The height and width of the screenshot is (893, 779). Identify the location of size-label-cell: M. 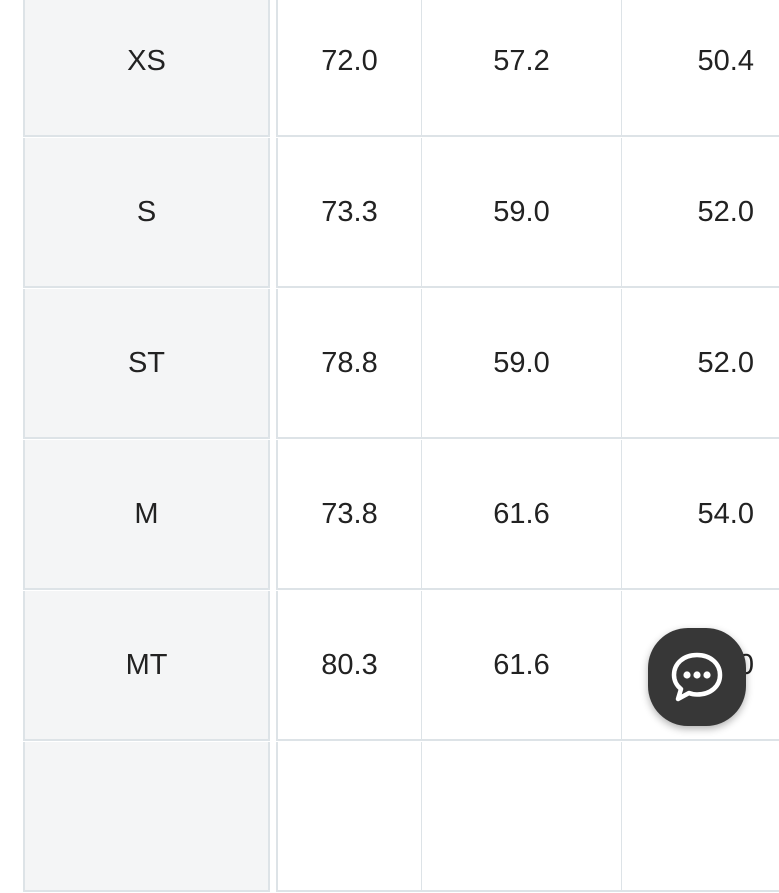
(146, 515).